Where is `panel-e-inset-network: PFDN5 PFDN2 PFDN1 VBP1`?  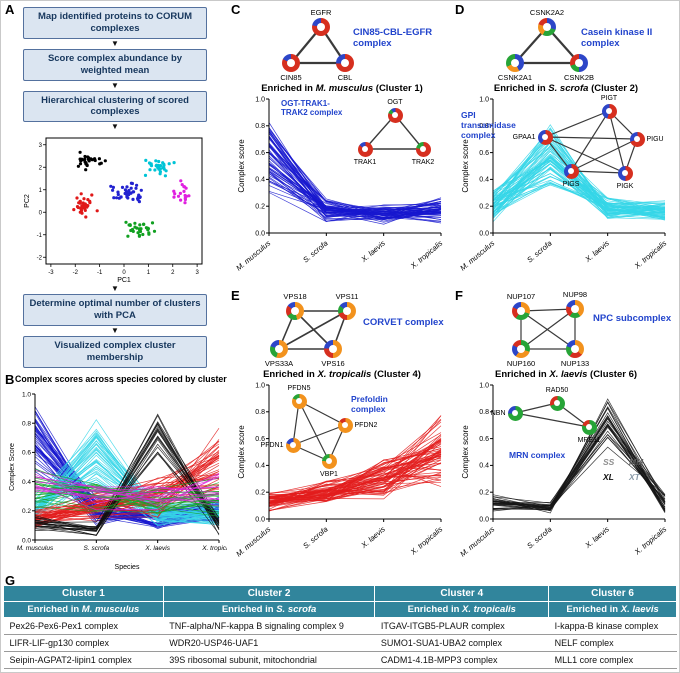 panel-e-inset-network: PFDN5 PFDN2 PFDN1 VBP1 is located at coordinates (319, 430).